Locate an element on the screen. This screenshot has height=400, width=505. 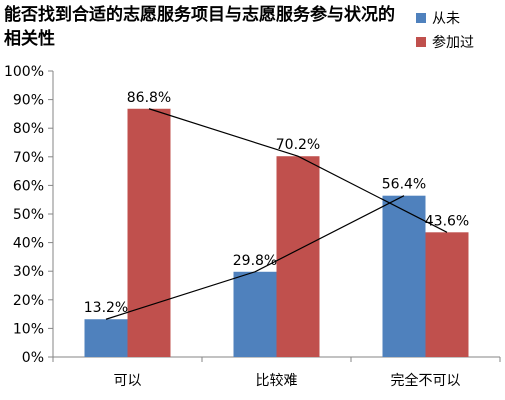
y-tick-label: 0% is located at coordinates (33, 358).